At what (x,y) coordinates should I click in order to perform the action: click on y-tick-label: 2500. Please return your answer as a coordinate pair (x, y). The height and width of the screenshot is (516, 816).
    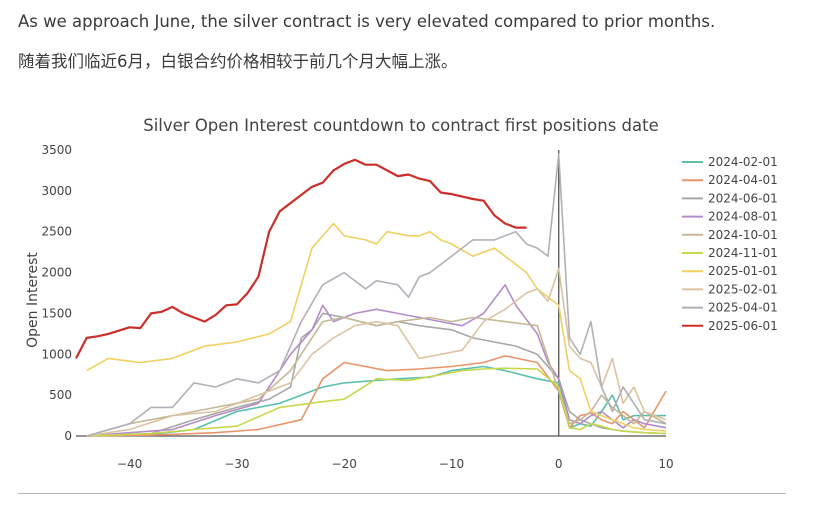
    Looking at the image, I should click on (56, 232).